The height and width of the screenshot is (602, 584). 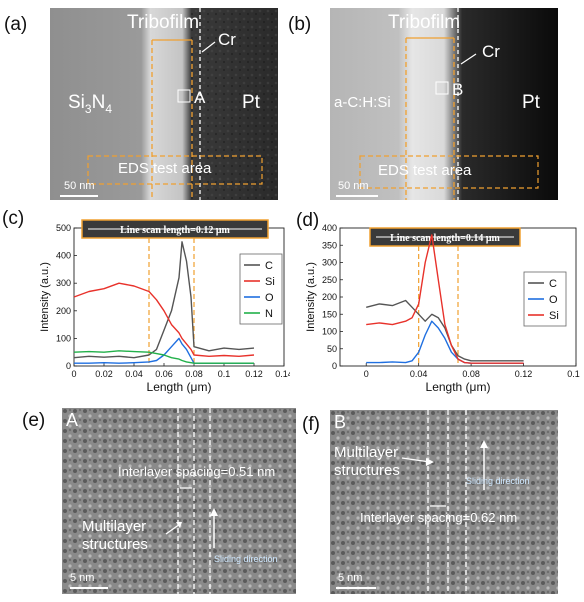 What do you see at coordinates (353, 186) in the screenshot?
I see `scale-label-b: 50 nm` at bounding box center [353, 186].